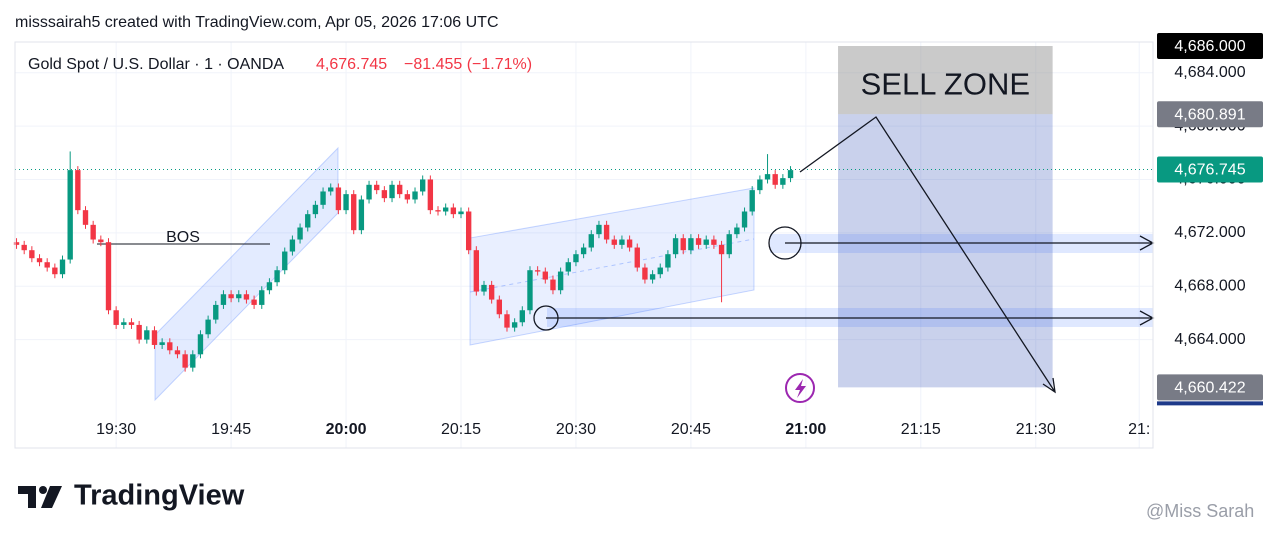  I want to click on x-tick-label: 20:15, so click(461, 429).